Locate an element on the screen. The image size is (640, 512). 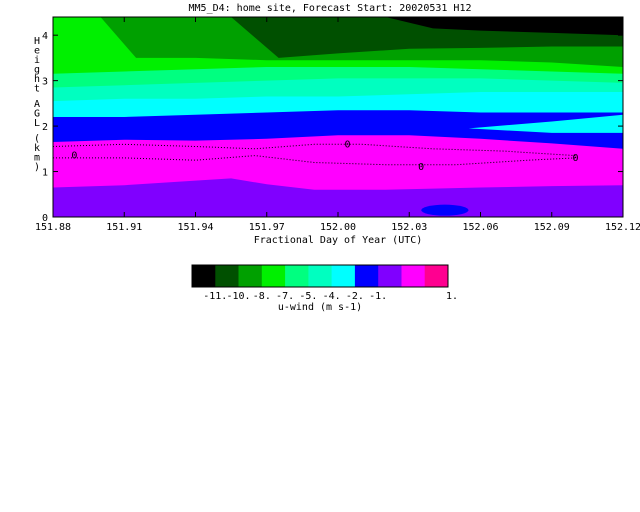
colorbar-tick-label: -7. is located at coordinates (285, 296).